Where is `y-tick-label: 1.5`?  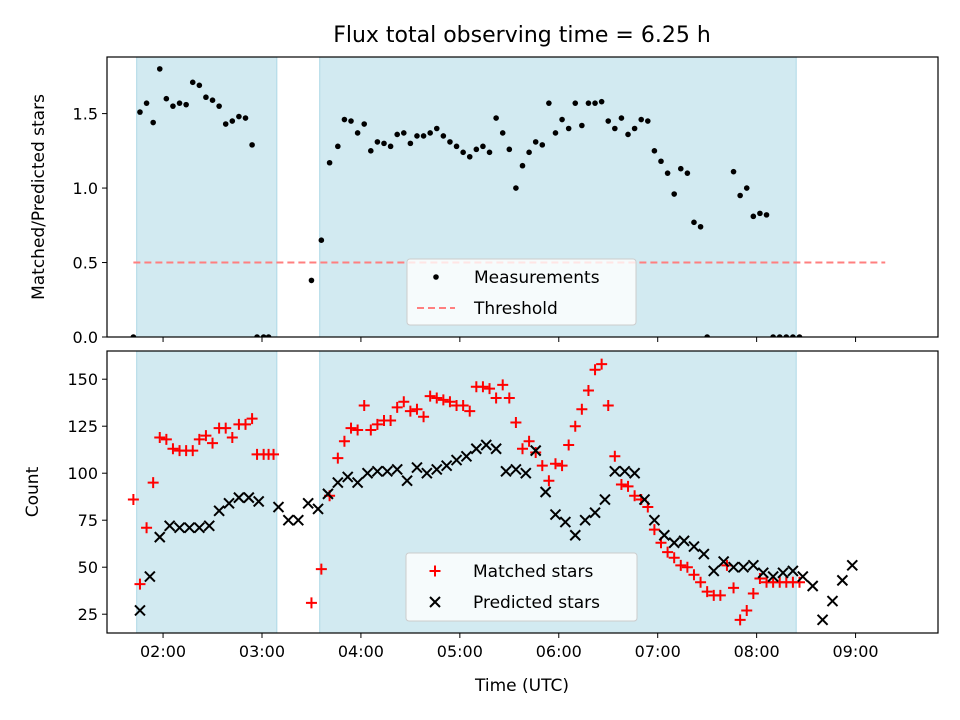
y-tick-label: 1.5 is located at coordinates (85, 114).